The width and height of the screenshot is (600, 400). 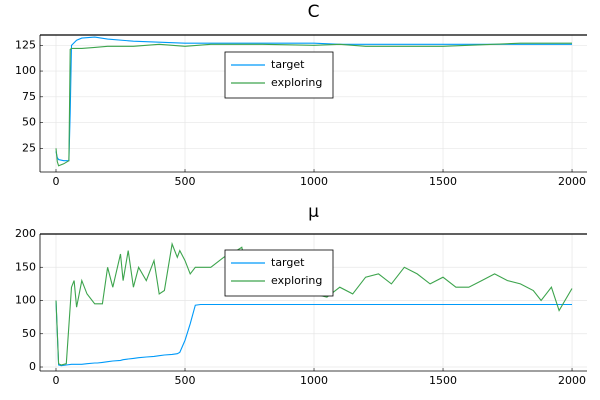 I want to click on y-tick-label: 150, so click(x=25, y=266).